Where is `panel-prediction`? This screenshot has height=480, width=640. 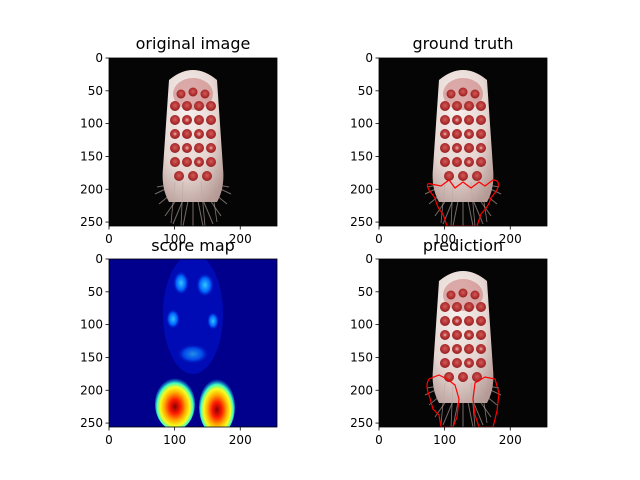 panel-prediction is located at coordinates (463, 343).